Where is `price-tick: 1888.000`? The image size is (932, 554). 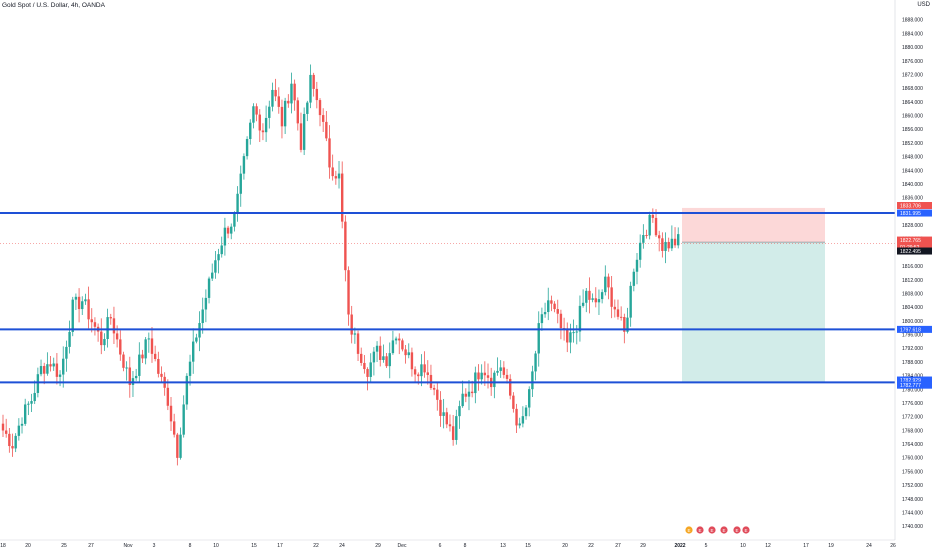 price-tick: 1888.000 is located at coordinates (912, 21).